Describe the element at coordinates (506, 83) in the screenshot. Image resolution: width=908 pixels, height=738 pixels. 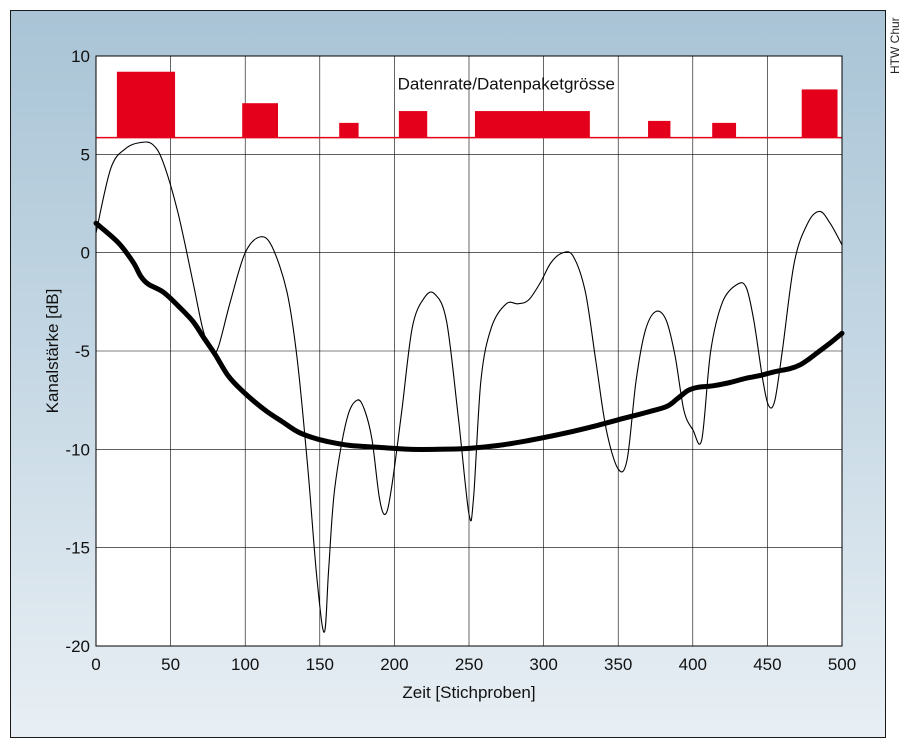
I see `bars-annotation: Datenrate/Datenpaketgrösse` at that location.